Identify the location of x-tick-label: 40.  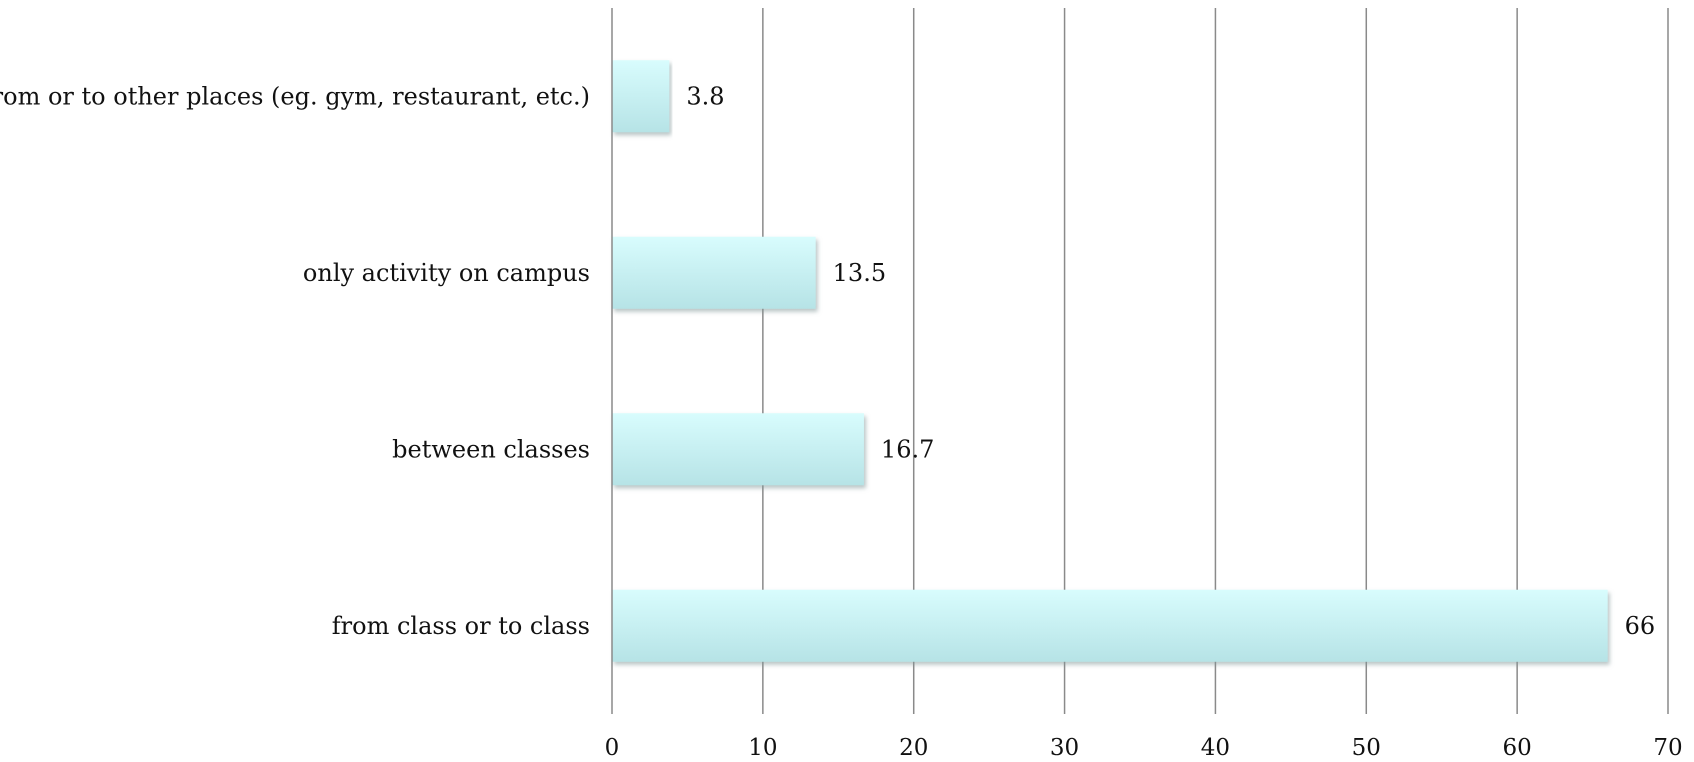
(1215, 748).